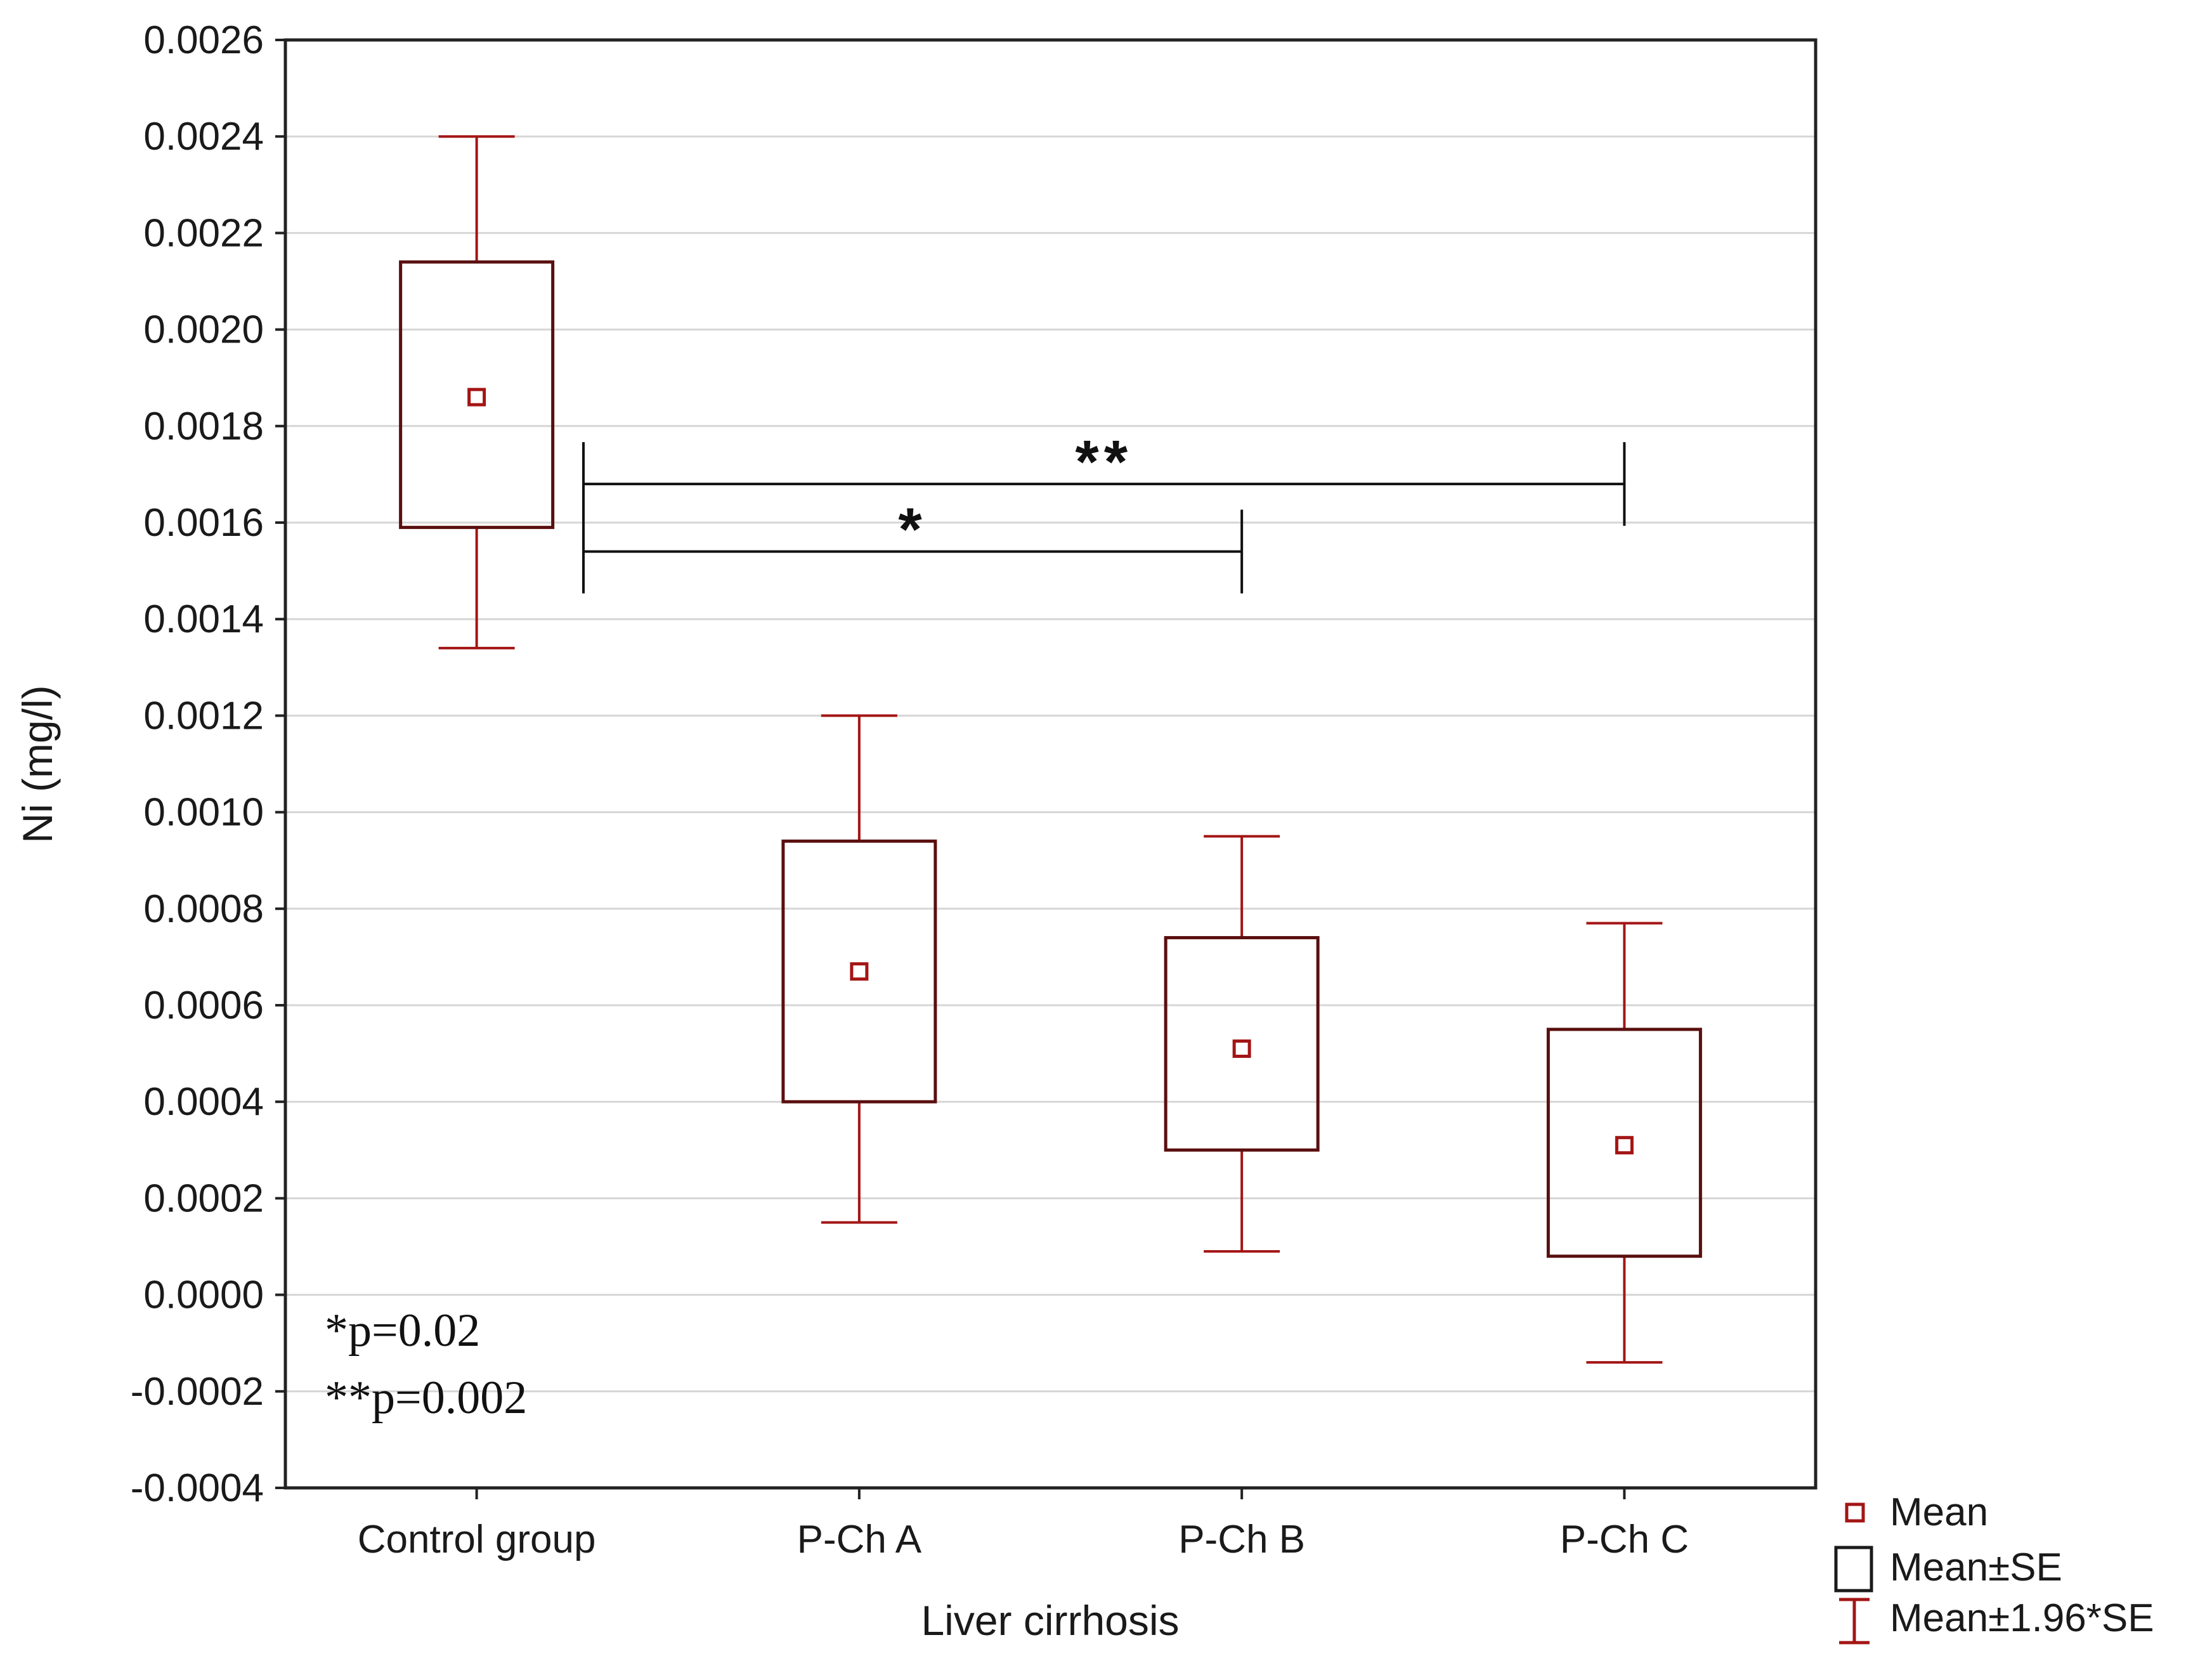 Image resolution: width=2212 pixels, height=1668 pixels. What do you see at coordinates (203, 330) in the screenshot?
I see `y-tick-label: 0.0020` at bounding box center [203, 330].